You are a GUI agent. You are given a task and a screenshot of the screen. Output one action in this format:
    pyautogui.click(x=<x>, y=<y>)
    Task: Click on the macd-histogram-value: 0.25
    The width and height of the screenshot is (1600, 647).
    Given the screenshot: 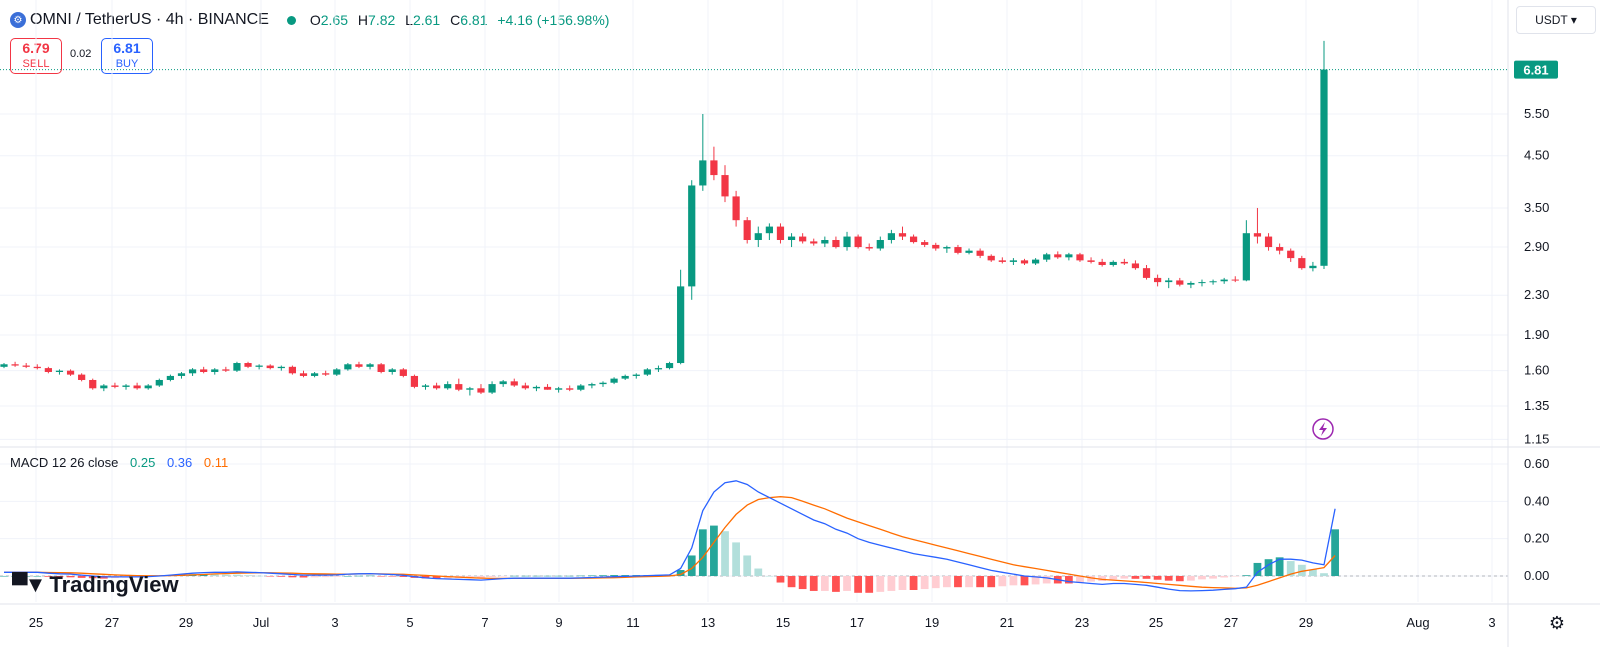 What is the action you would take?
    pyautogui.click(x=143, y=462)
    